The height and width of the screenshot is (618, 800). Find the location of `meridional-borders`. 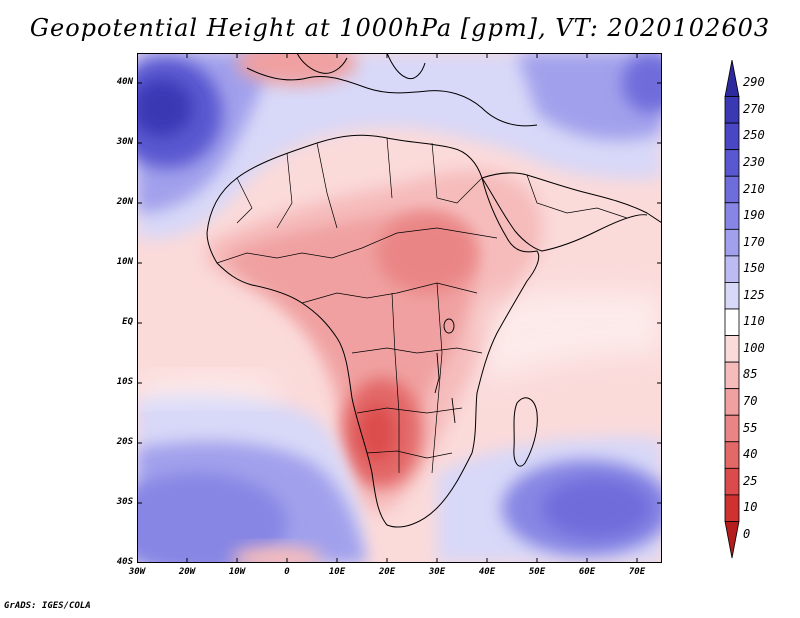

meridional-borders is located at coordinates (417, 378).